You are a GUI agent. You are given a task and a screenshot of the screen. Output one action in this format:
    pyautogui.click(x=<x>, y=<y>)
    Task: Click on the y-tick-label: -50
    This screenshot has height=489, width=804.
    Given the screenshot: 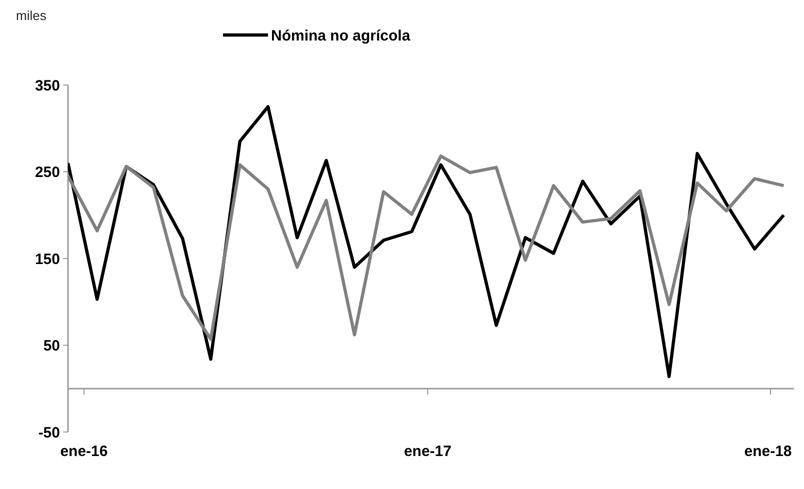 What is the action you would take?
    pyautogui.click(x=49, y=433)
    